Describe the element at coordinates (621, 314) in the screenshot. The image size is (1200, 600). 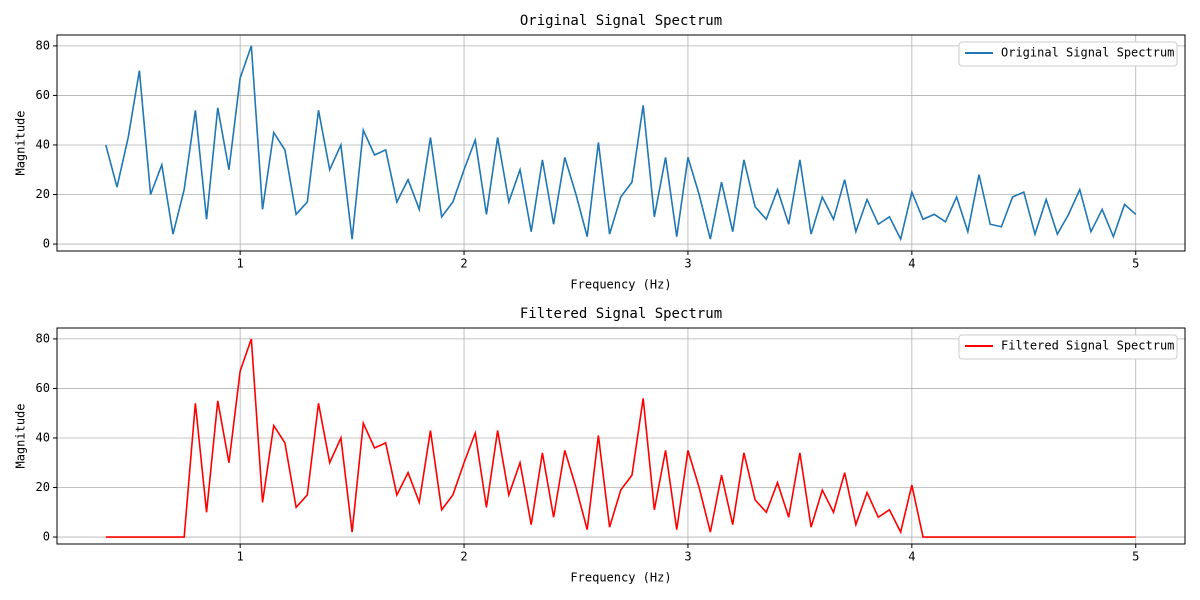
I see `chart-title: Filtered Signal Spectrum` at that location.